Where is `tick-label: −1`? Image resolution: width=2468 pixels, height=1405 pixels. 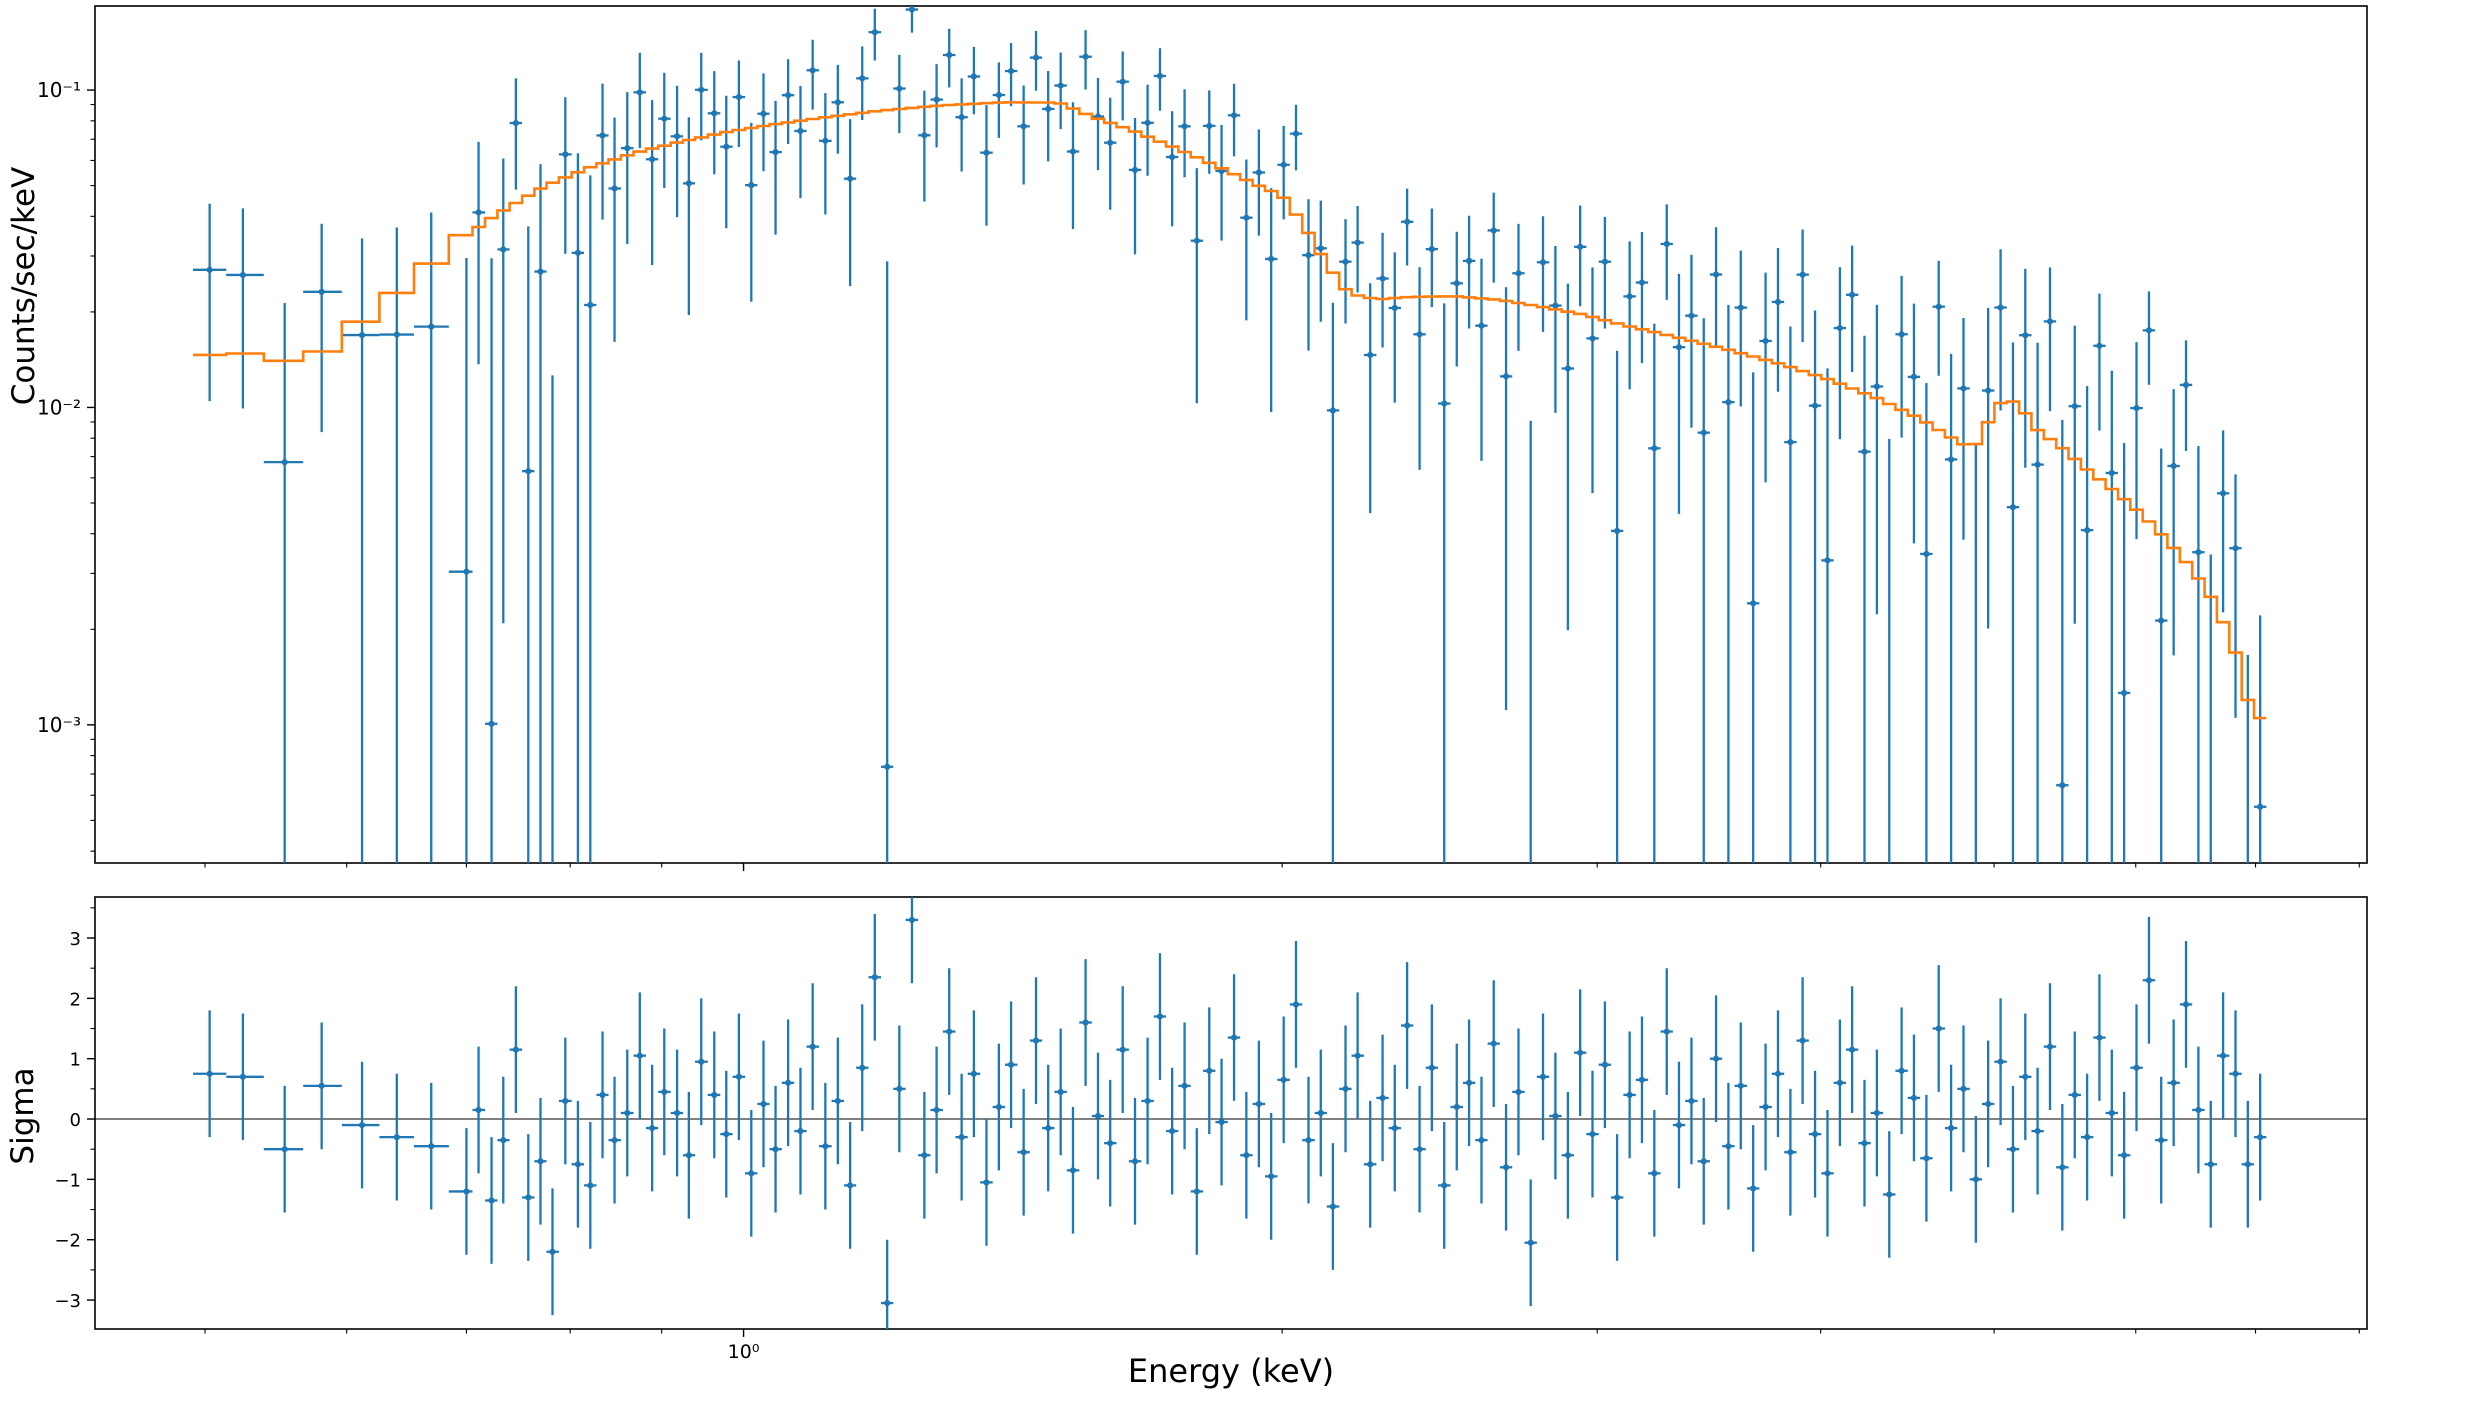 tick-label: −1 is located at coordinates (67, 1180).